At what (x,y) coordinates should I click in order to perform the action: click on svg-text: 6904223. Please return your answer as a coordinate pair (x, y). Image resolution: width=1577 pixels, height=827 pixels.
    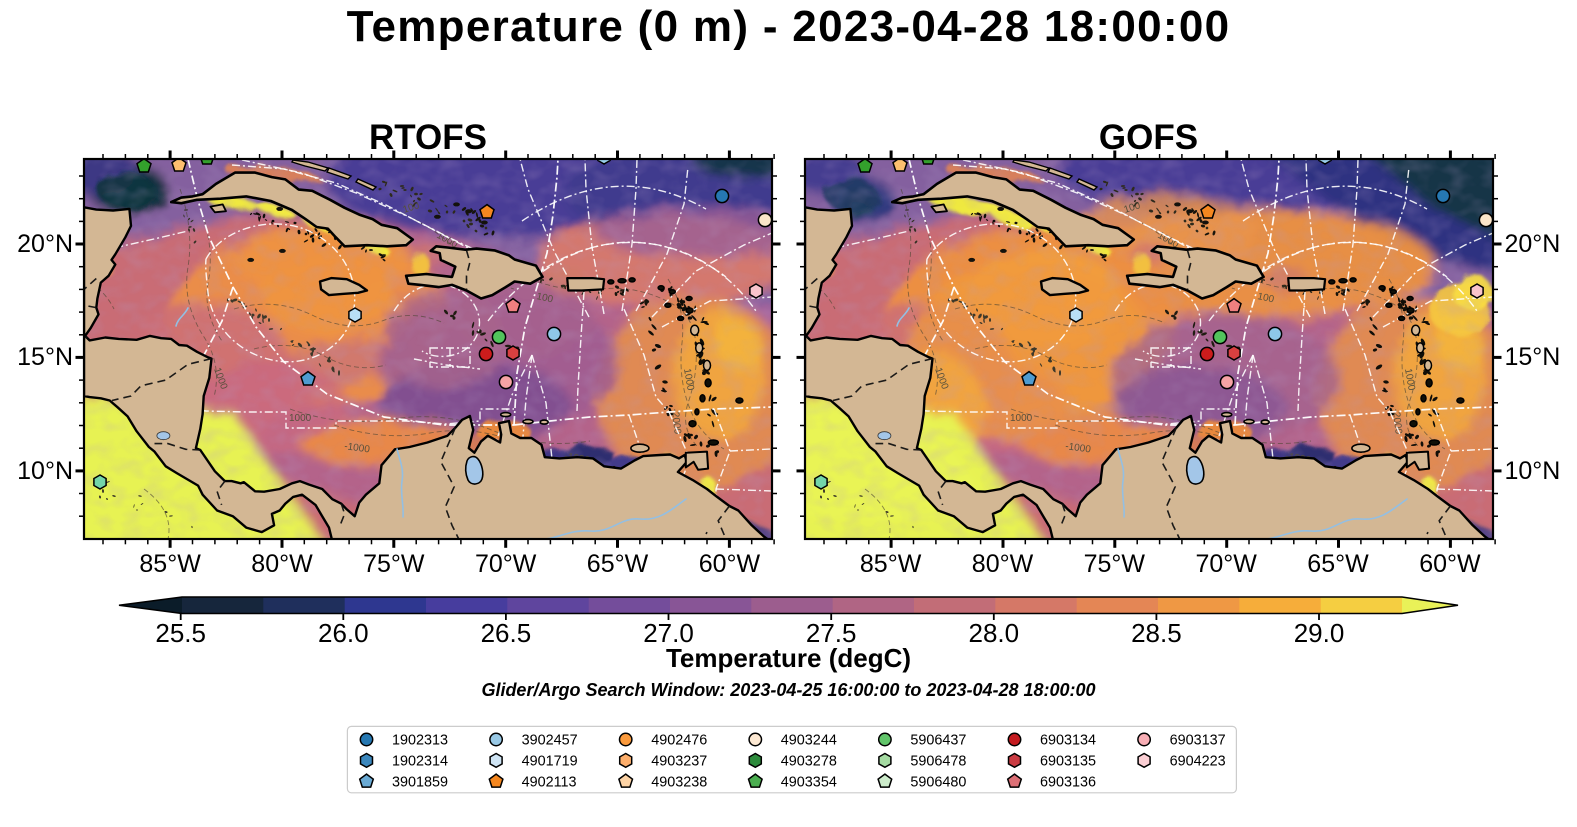
    Looking at the image, I should click on (1198, 762).